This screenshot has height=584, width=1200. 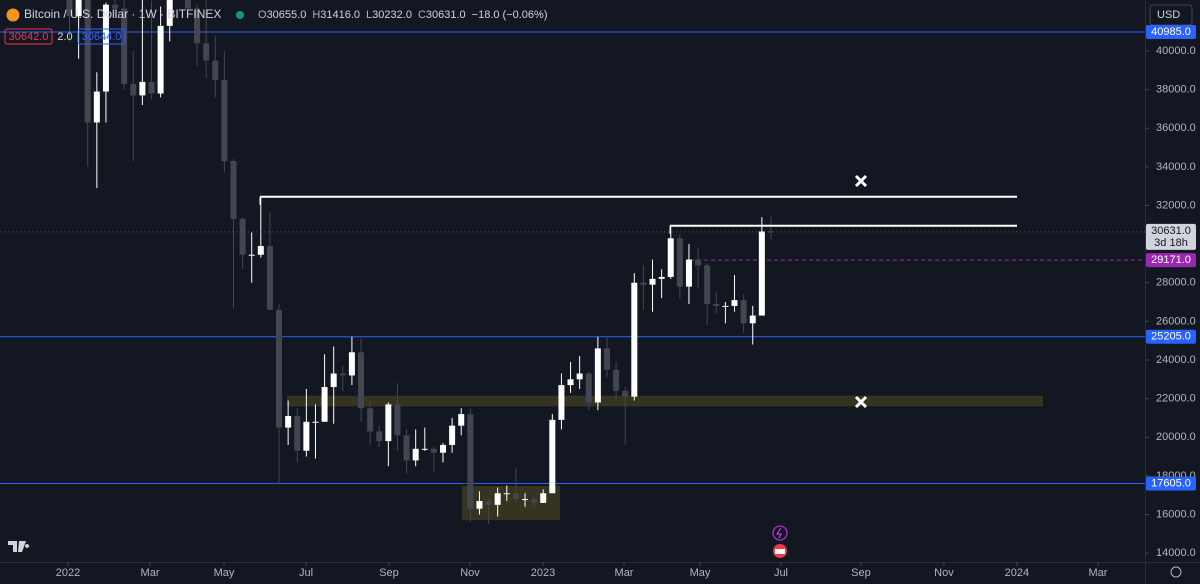 I want to click on ask: 30644.0, so click(x=102, y=37).